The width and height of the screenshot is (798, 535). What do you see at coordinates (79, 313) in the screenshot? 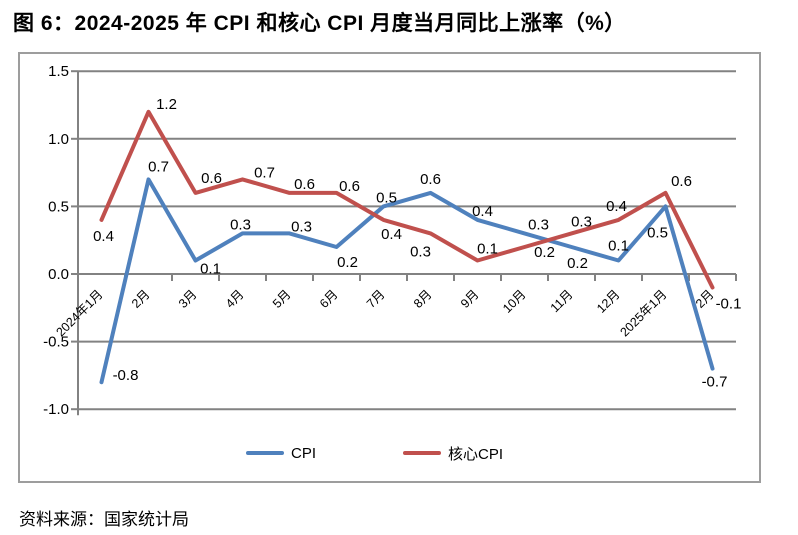
I see `x-axis-label: 2024年1月` at bounding box center [79, 313].